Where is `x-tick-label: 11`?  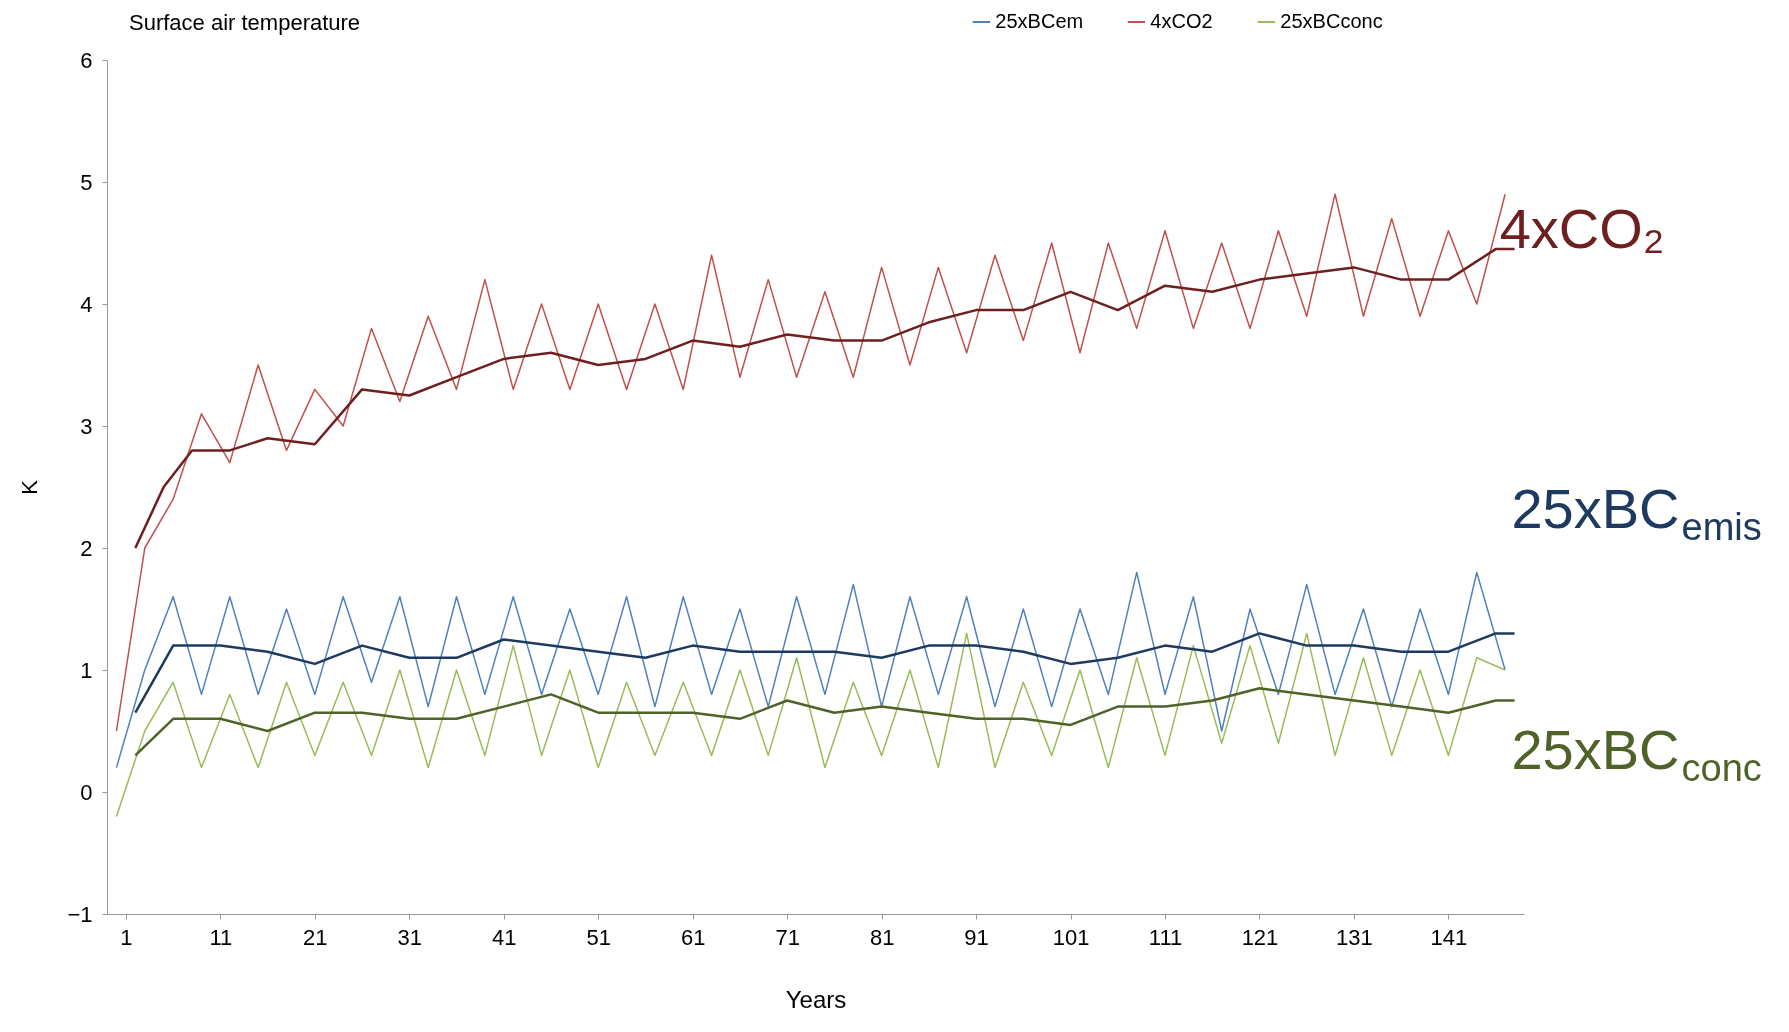
x-tick-label: 11 is located at coordinates (221, 937).